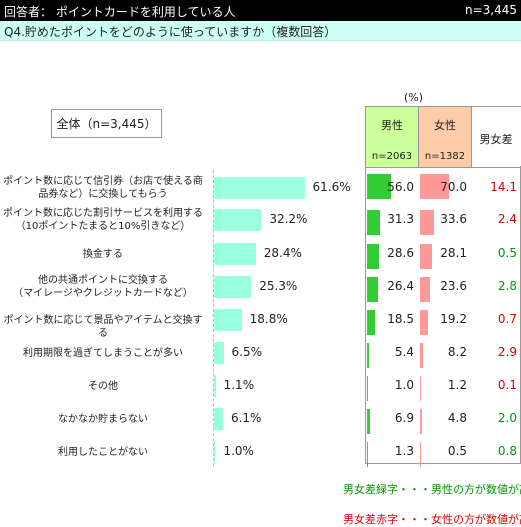 Image resolution: width=521 pixels, height=527 pixels. I want to click on total-value-label: 25.3%, so click(278, 286).